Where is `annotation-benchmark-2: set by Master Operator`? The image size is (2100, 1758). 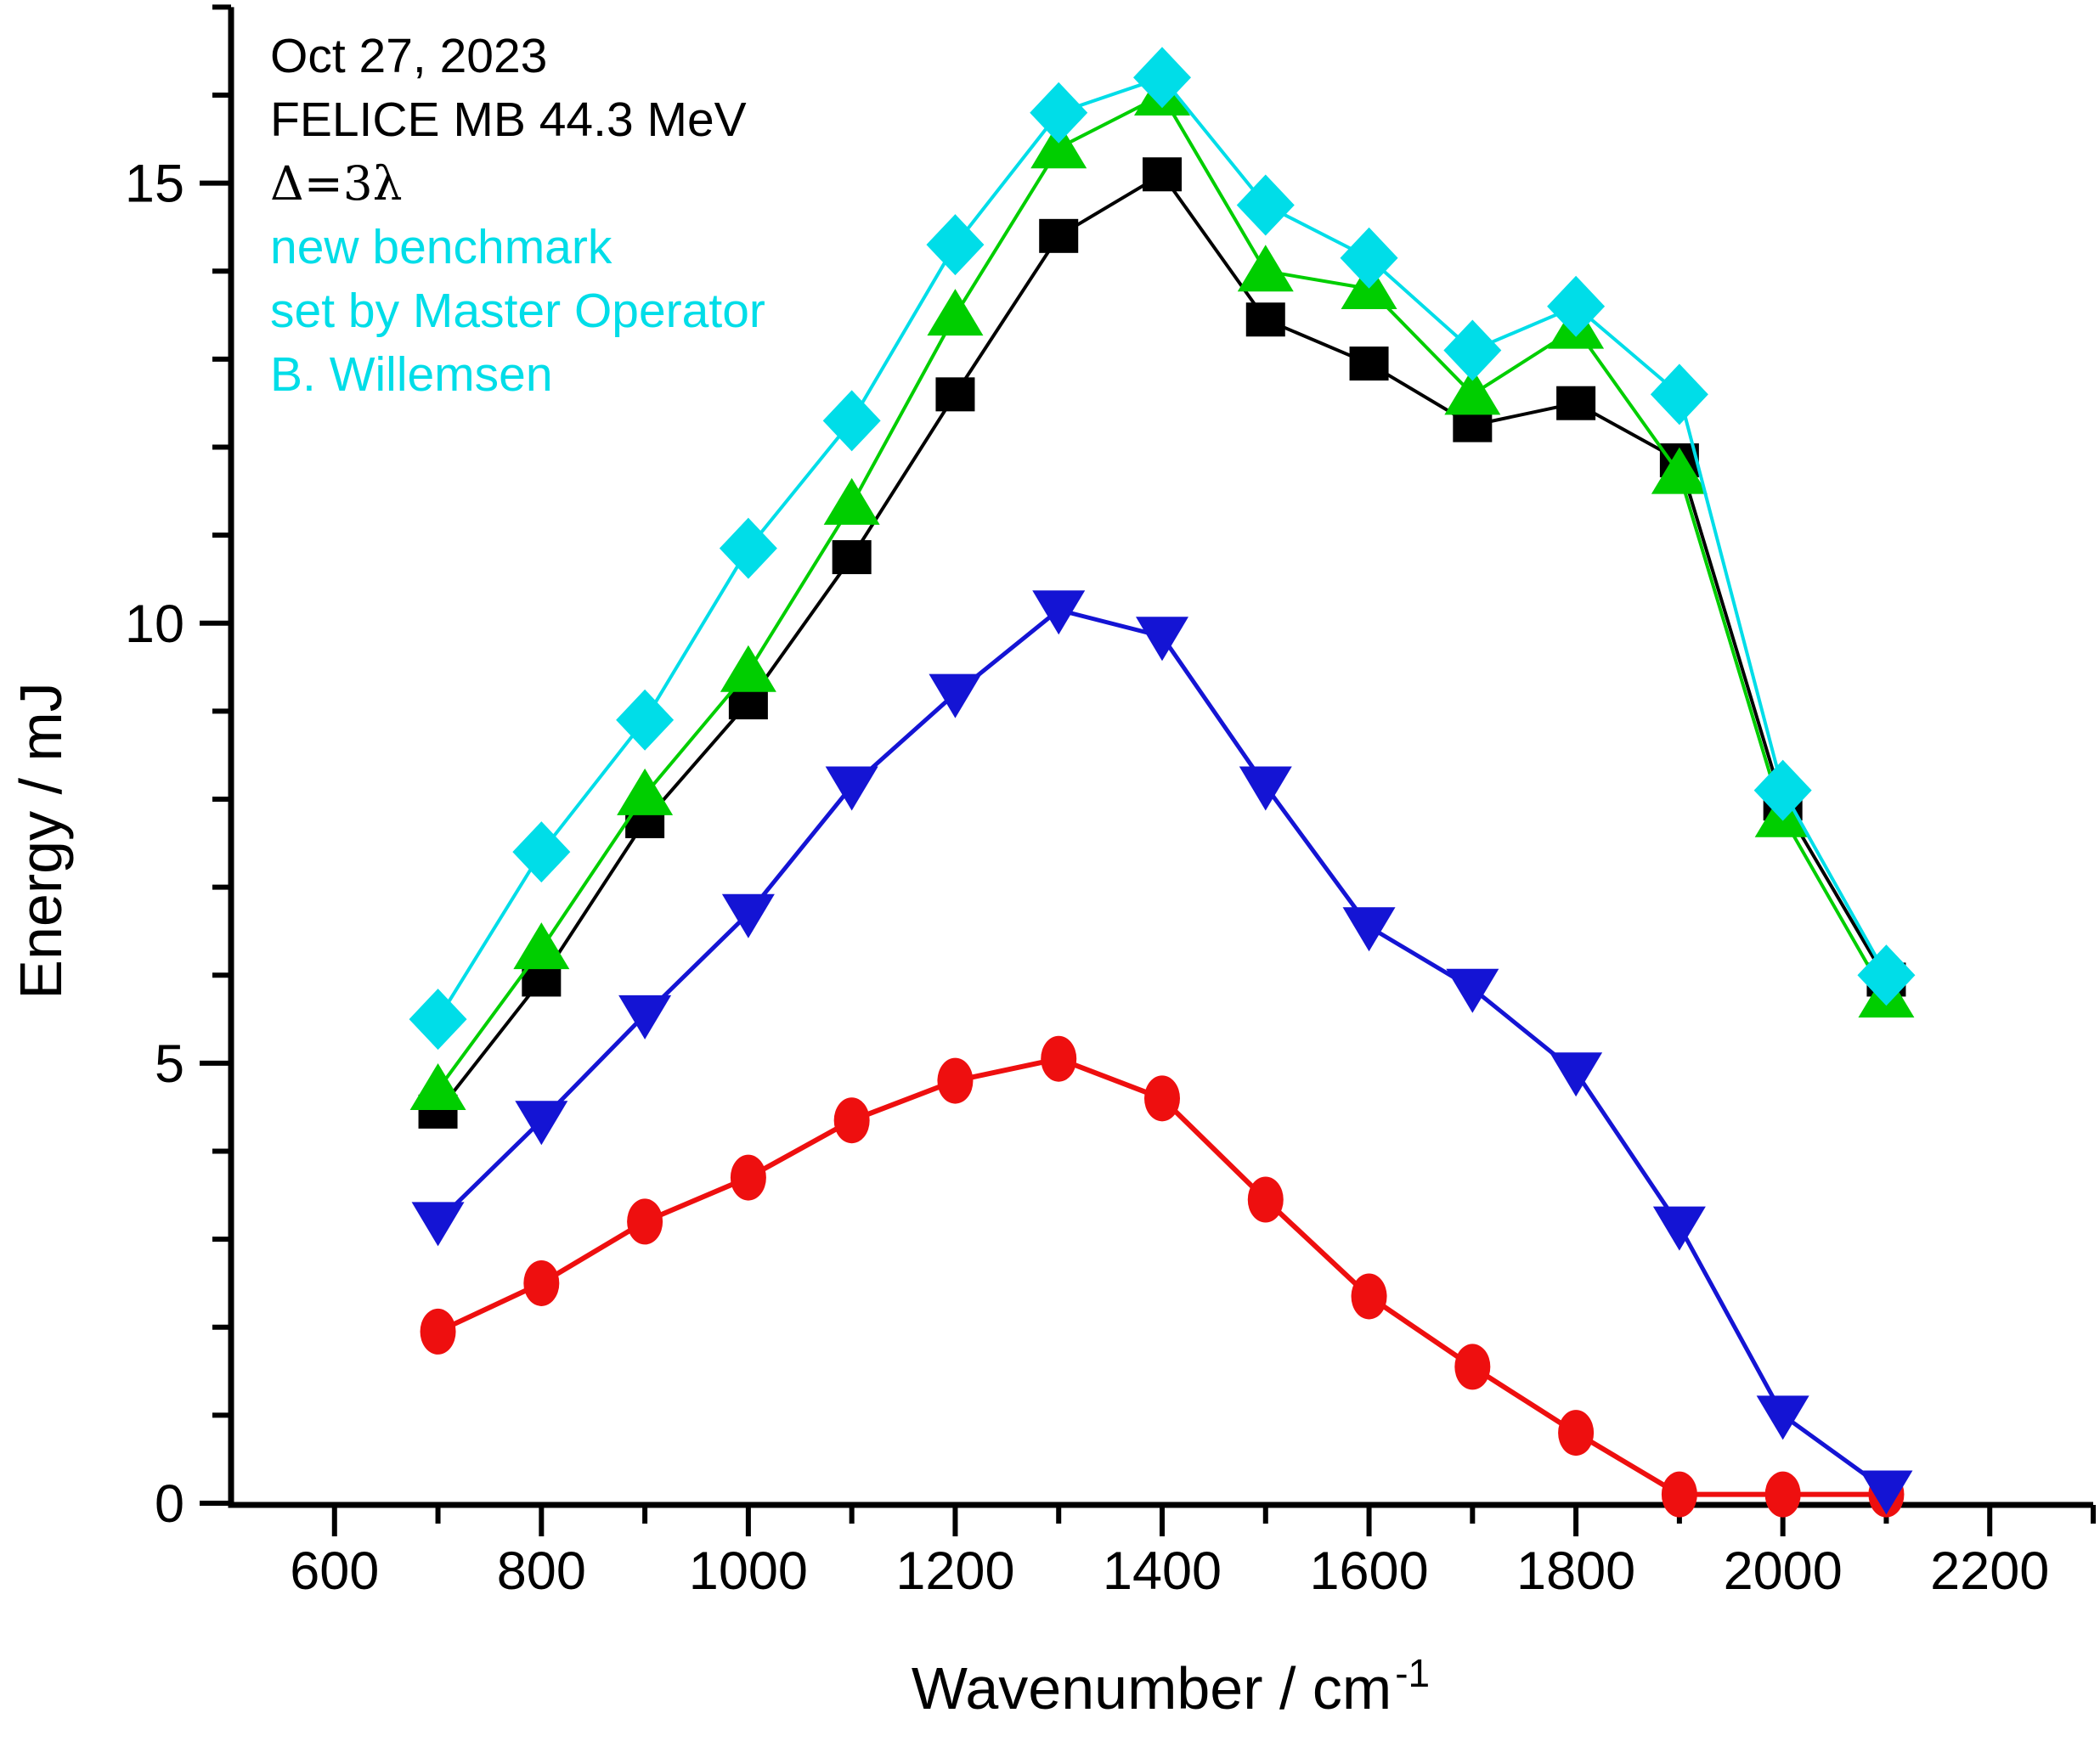
annotation-benchmark-2: set by Master Operator is located at coordinates (517, 311).